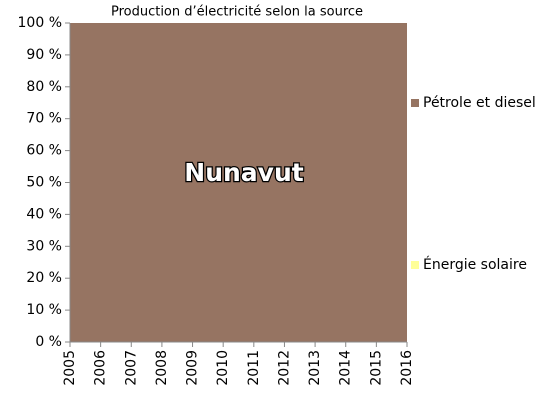 Image resolution: width=549 pixels, height=413 pixels. What do you see at coordinates (44, 310) in the screenshot?
I see `y-tick-label: 10 %` at bounding box center [44, 310].